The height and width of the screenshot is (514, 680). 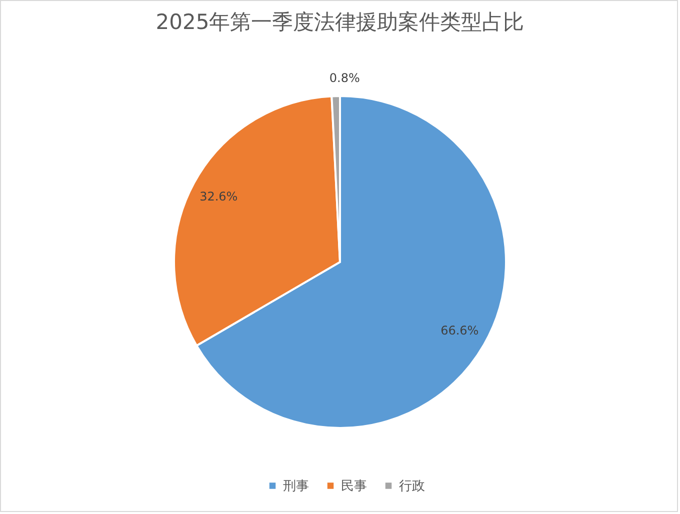 I want to click on data-label: 66.6%, so click(x=459, y=331).